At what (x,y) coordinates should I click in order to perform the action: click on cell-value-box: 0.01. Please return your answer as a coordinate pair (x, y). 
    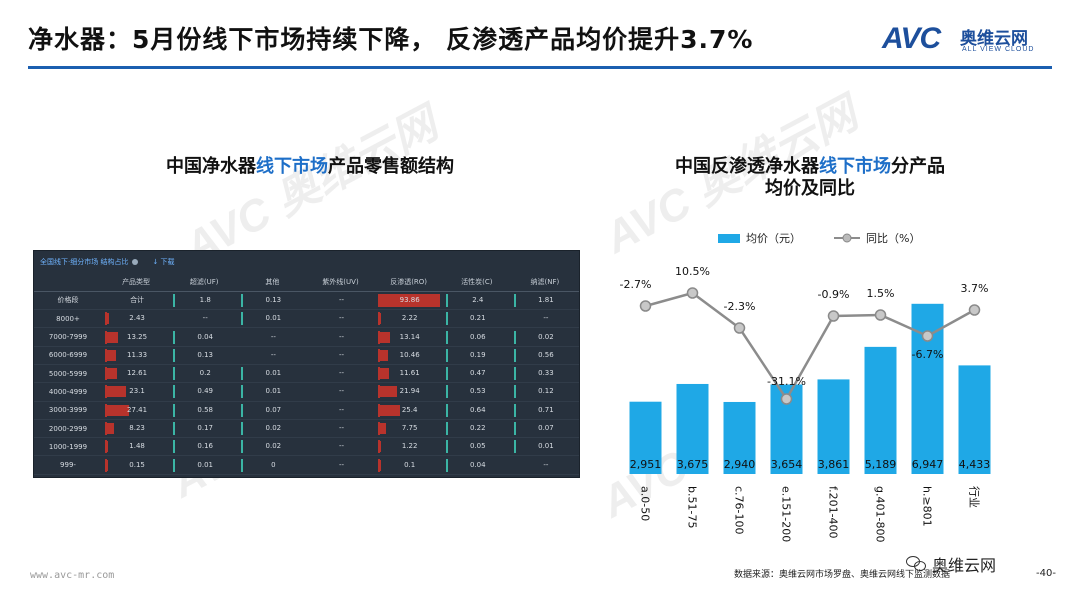
    Looking at the image, I should click on (272, 392).